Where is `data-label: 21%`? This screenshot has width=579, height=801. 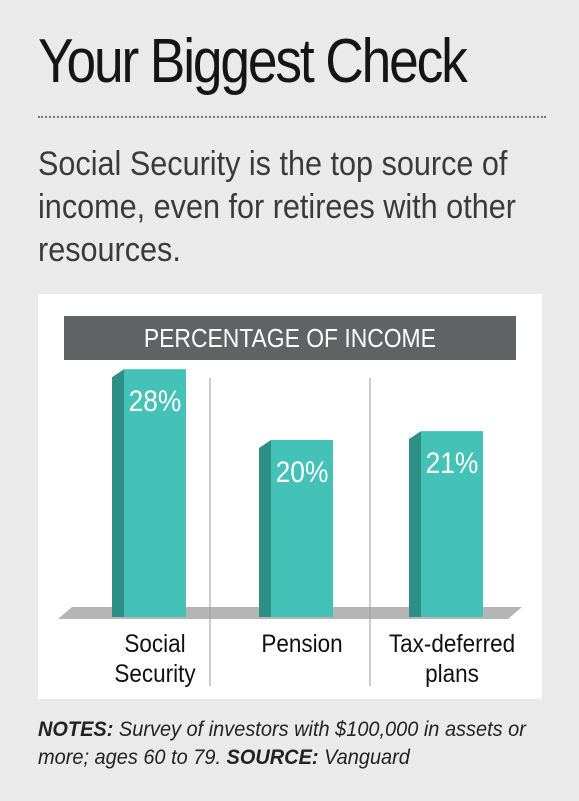
data-label: 21% is located at coordinates (452, 463).